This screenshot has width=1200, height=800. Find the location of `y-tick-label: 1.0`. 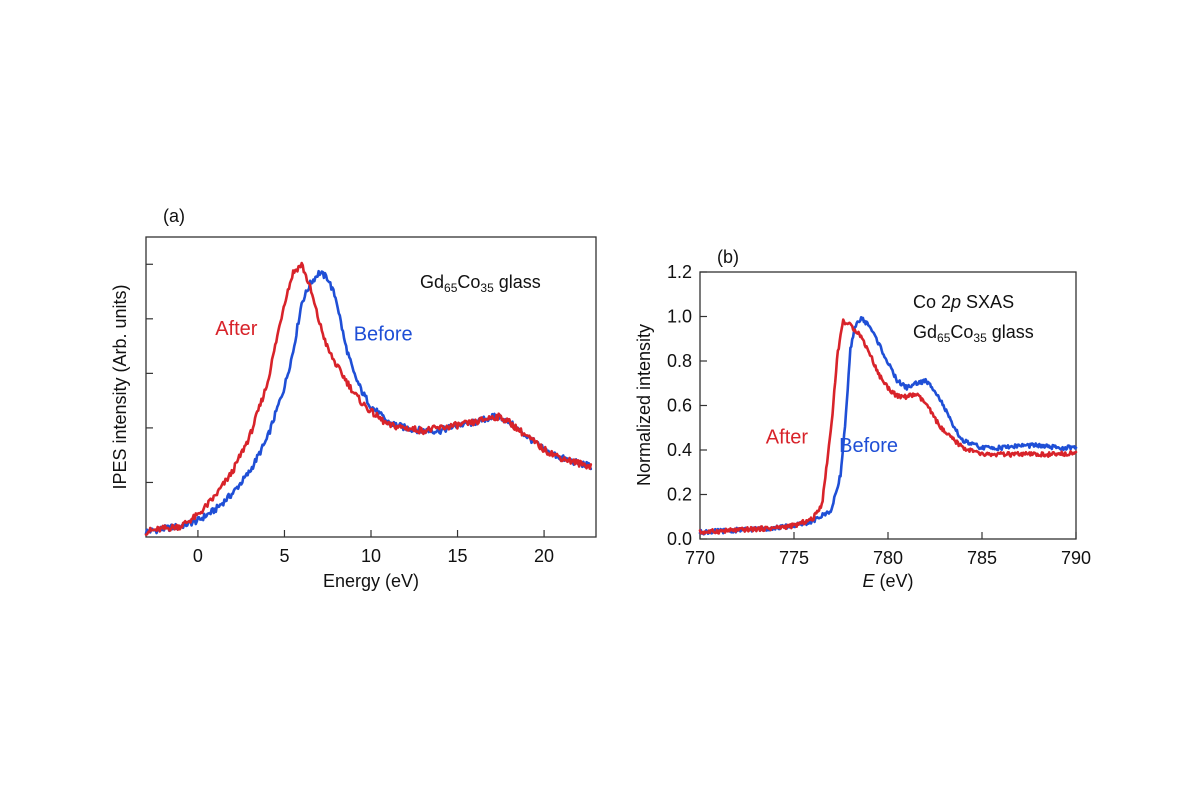

y-tick-label: 1.0 is located at coordinates (679, 317).